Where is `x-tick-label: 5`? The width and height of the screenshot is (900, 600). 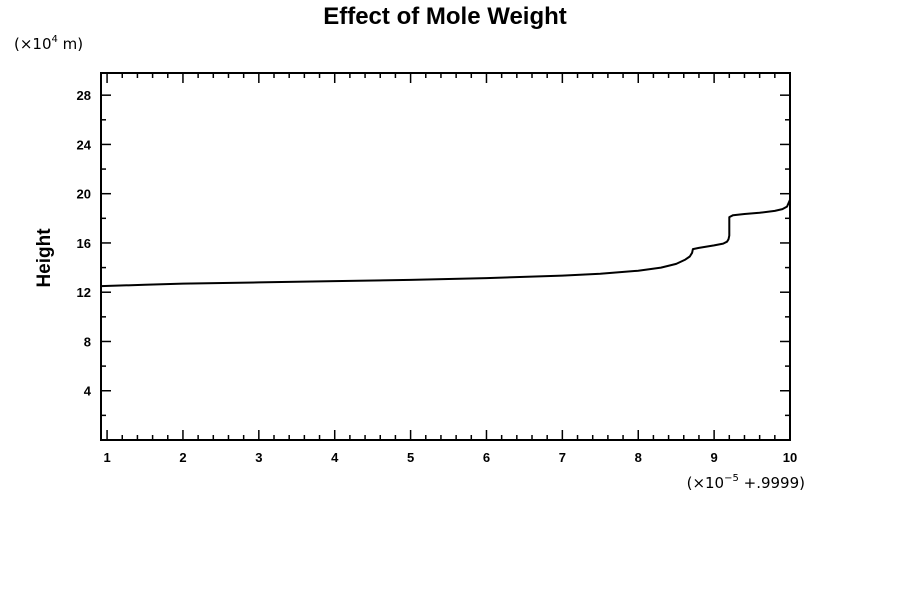 x-tick-label: 5 is located at coordinates (410, 457).